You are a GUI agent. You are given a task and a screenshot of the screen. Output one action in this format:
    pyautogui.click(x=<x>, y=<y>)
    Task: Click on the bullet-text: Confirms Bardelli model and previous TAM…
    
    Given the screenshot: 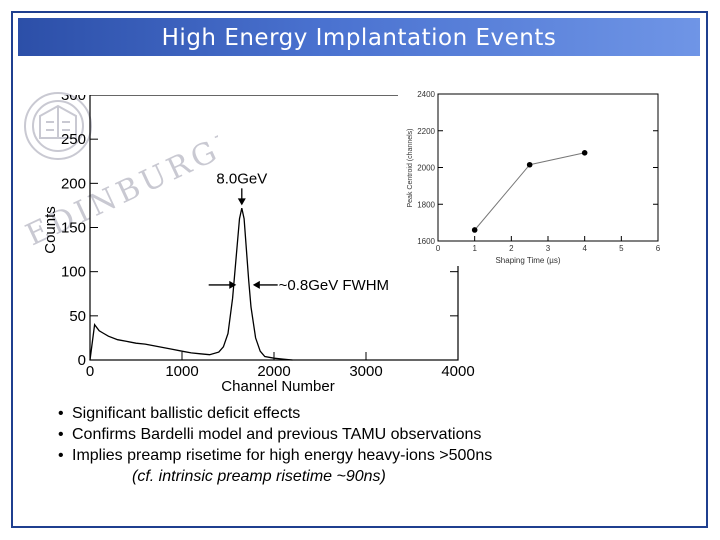 What is the action you would take?
    pyautogui.click(x=277, y=434)
    